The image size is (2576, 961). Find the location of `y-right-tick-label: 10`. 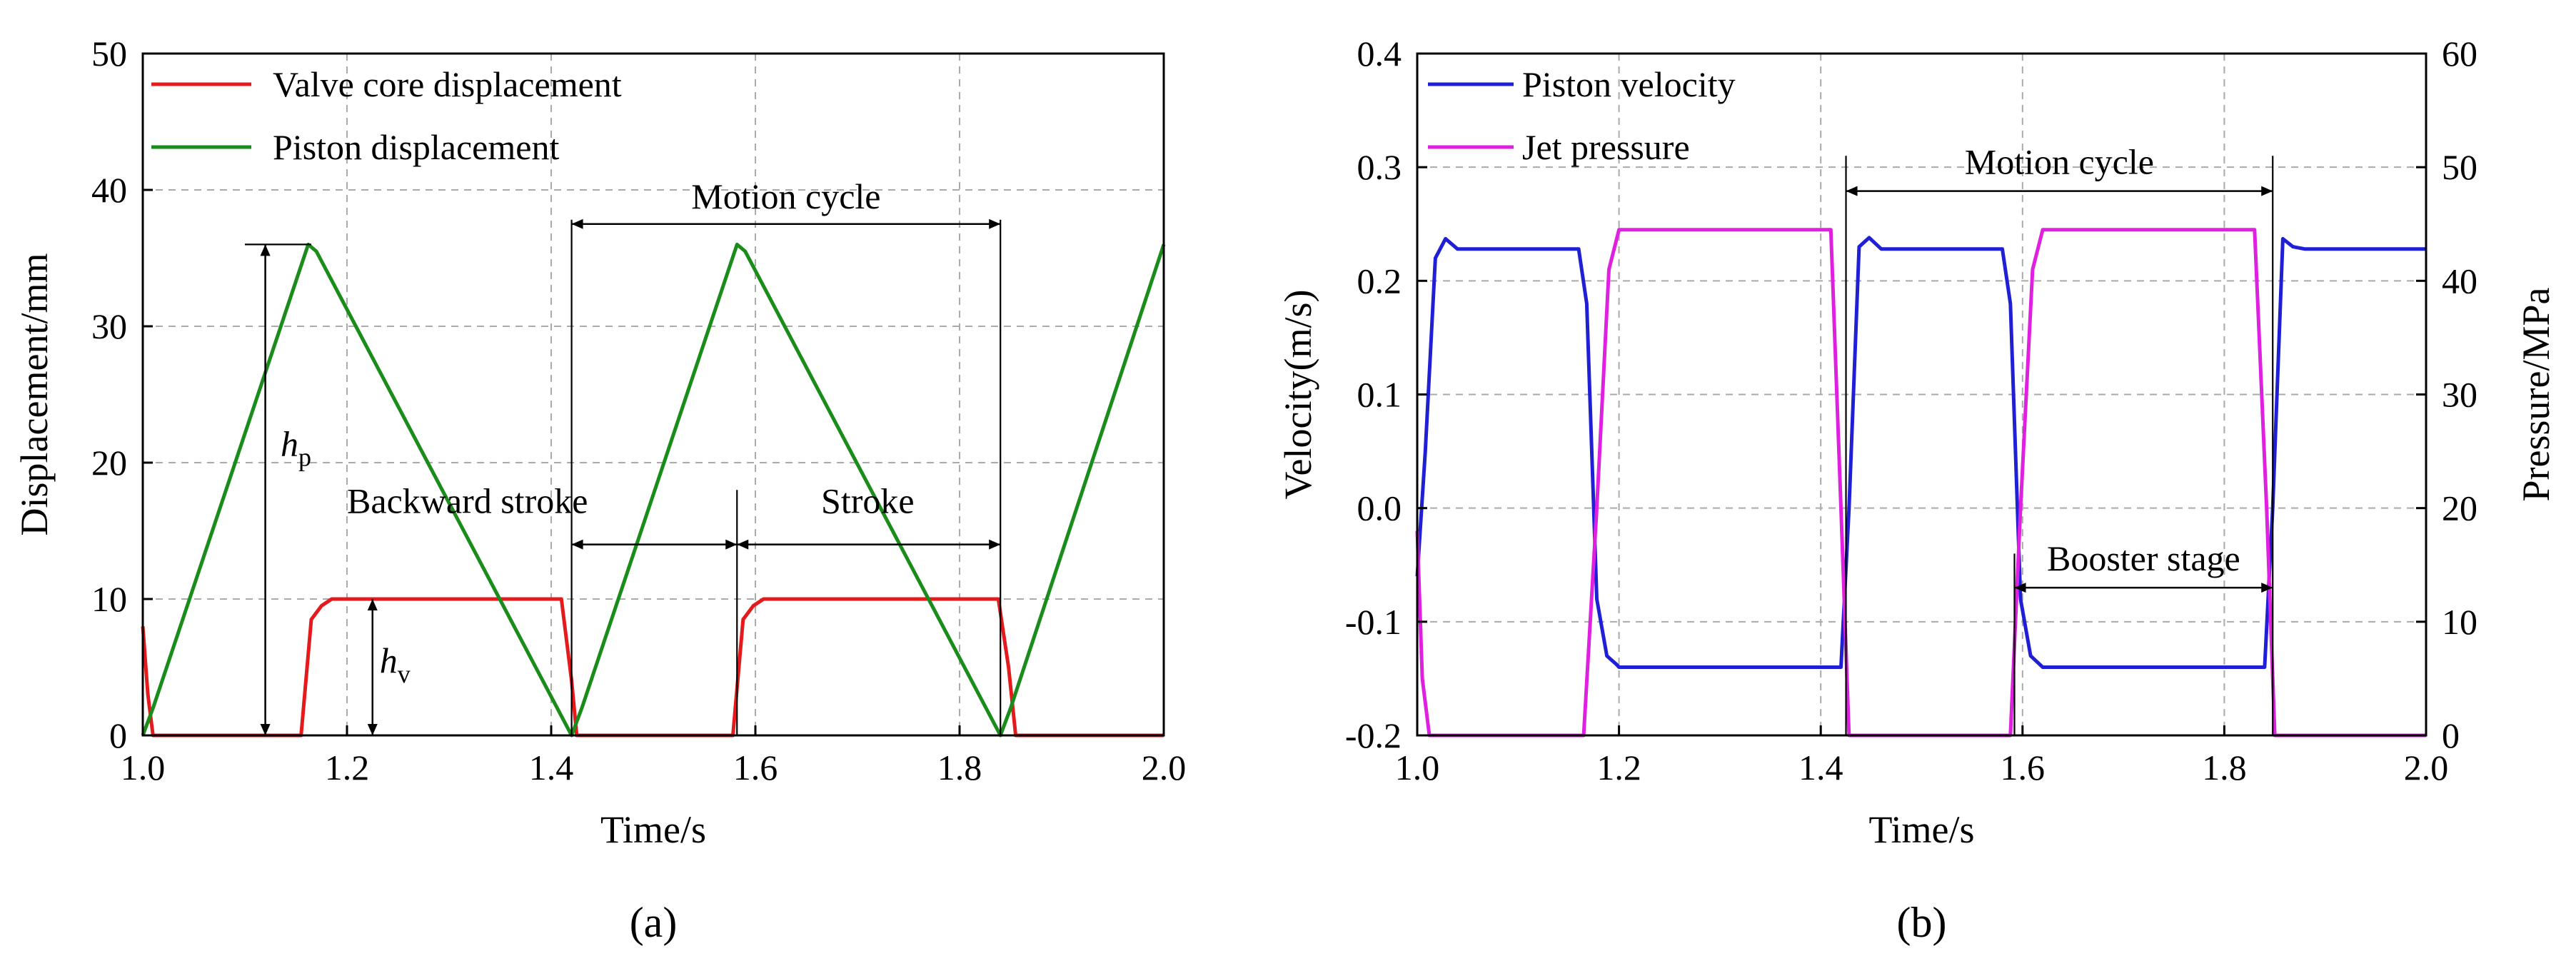

y-right-tick-label: 10 is located at coordinates (2459, 622).